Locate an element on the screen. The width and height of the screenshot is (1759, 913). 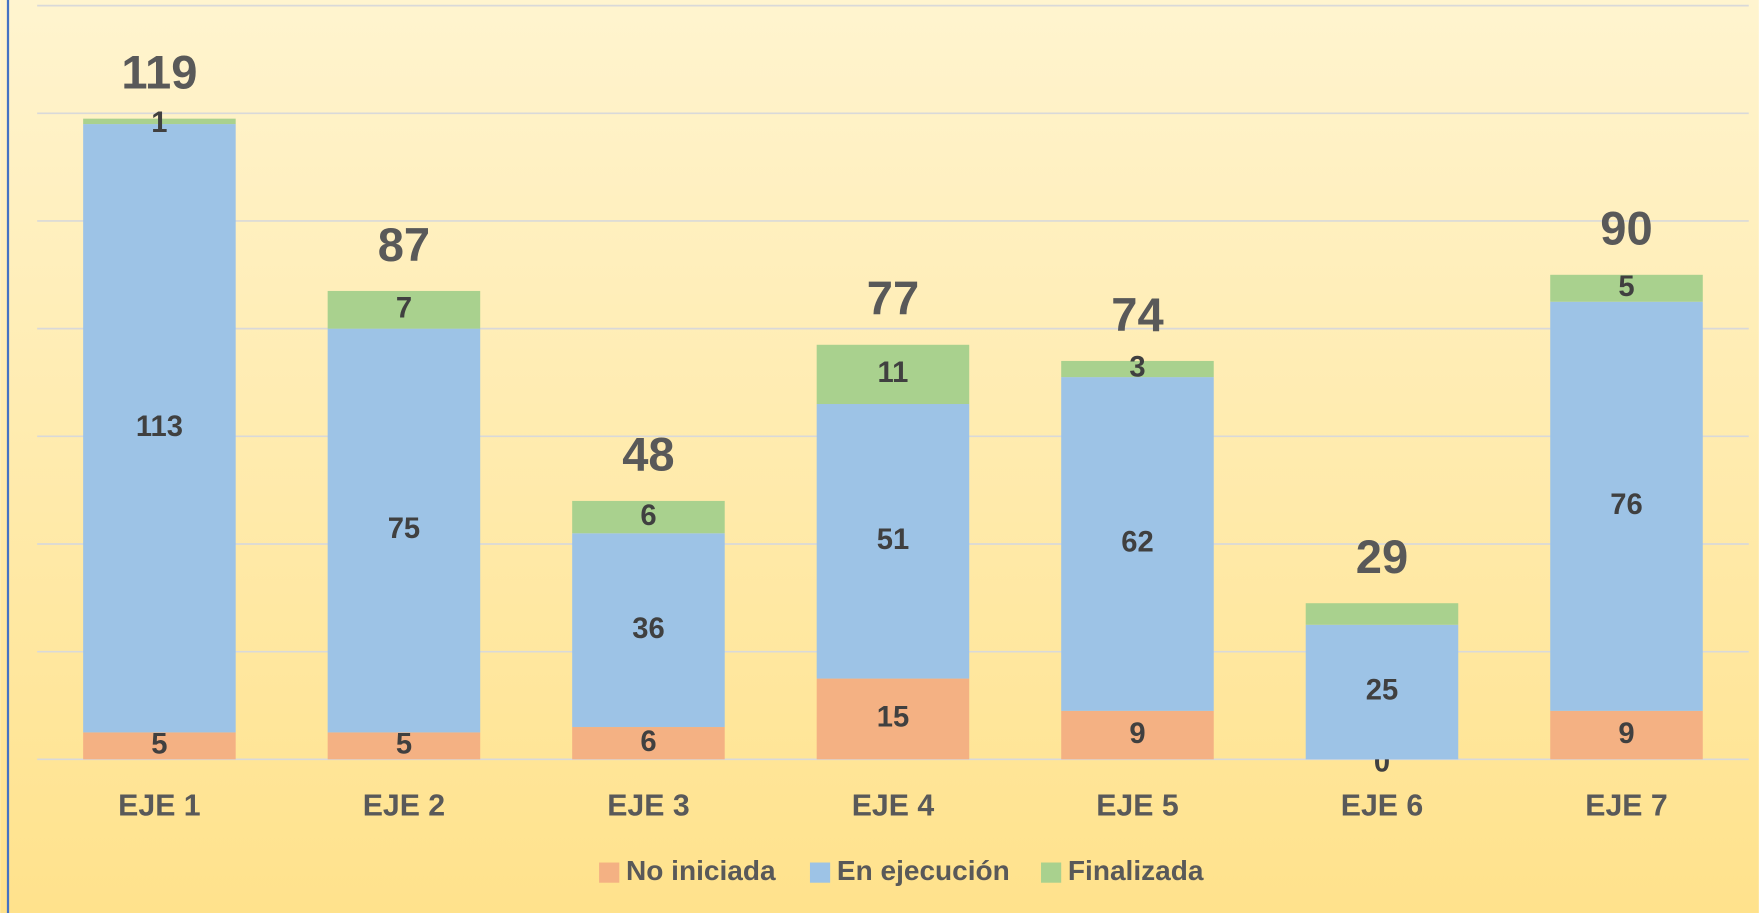
data-label: 36 is located at coordinates (648, 629).